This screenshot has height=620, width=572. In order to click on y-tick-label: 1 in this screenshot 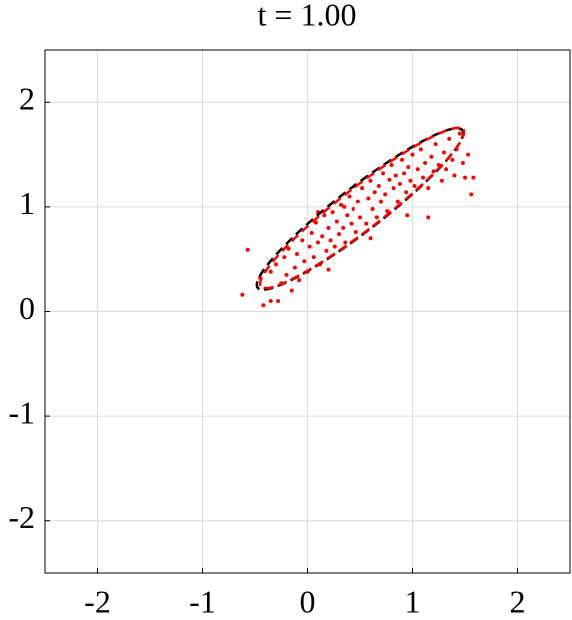, I will do `click(27, 203)`.